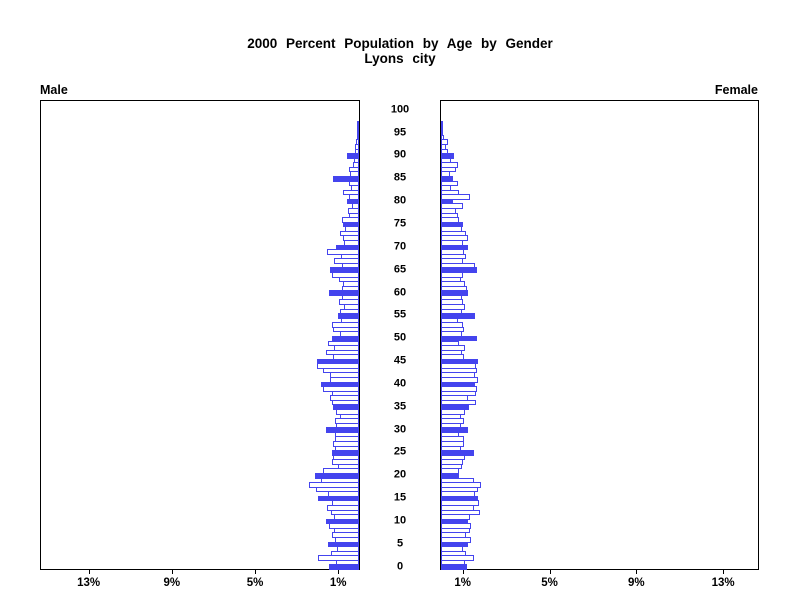 The height and width of the screenshot is (600, 800). Describe the element at coordinates (462, 583) in the screenshot. I see `female-percent-tick-label-1: 1%` at that location.